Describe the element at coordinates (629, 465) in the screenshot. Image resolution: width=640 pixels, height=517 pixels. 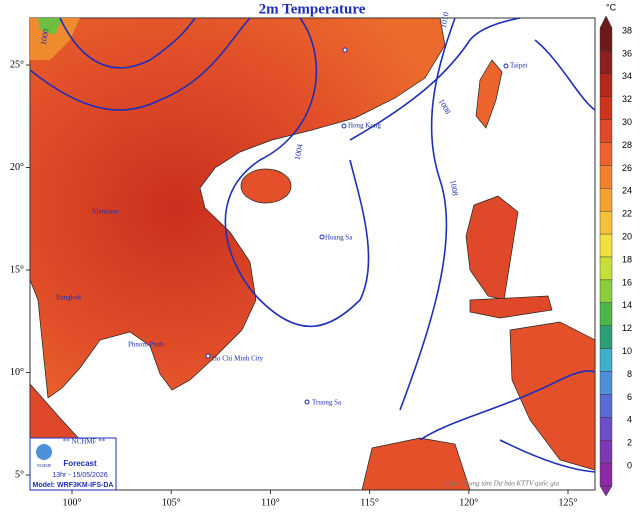
I see `colorbar-label: 0` at that location.